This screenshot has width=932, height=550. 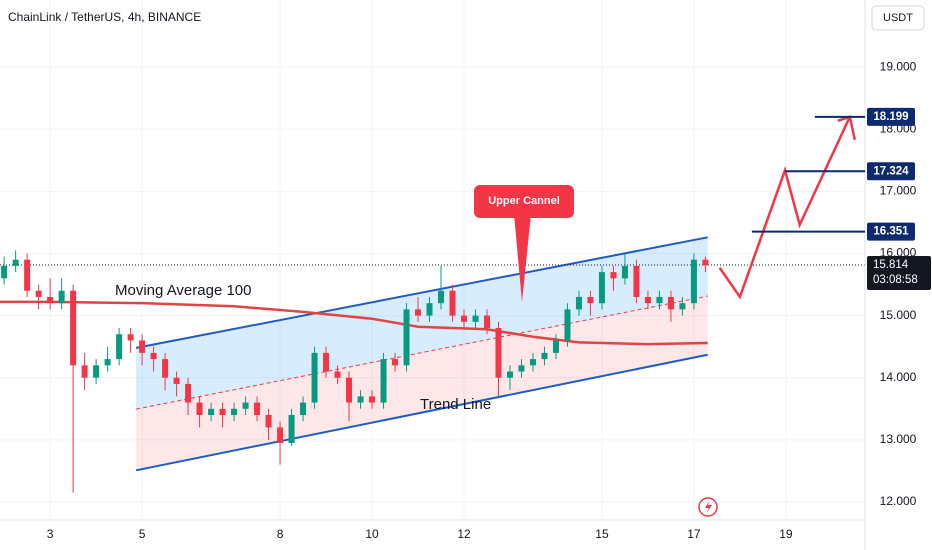 I want to click on icon-circle, so click(x=708, y=507).